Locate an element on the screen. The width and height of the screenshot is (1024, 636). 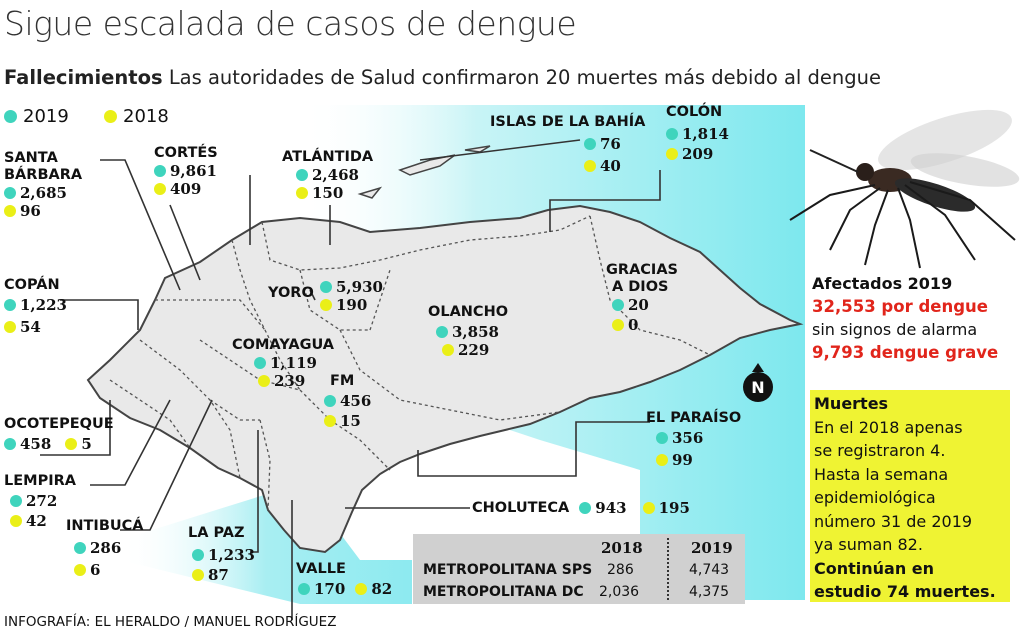
metro-row-2018: 286 is located at coordinates (620, 570).